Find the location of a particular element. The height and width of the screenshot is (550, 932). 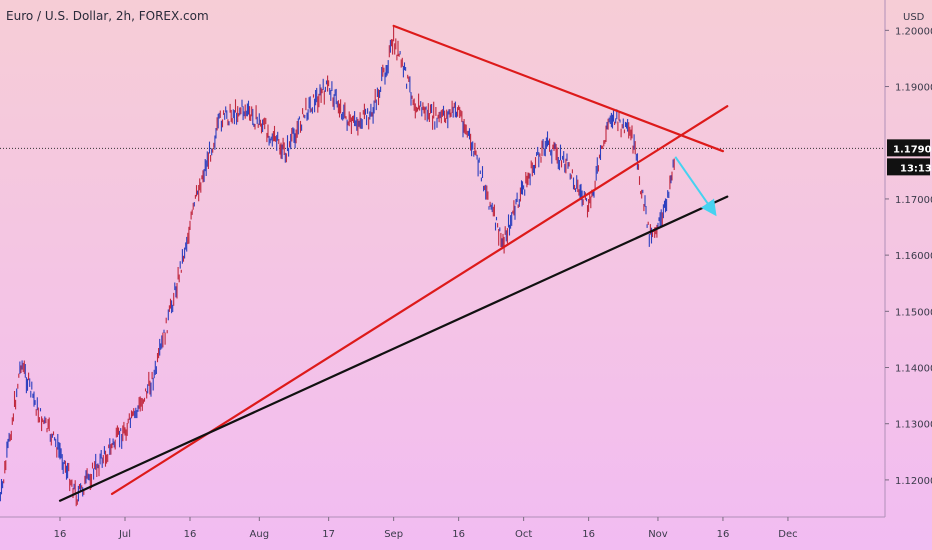

price-tick-label: 1.19000 is located at coordinates (913, 88).